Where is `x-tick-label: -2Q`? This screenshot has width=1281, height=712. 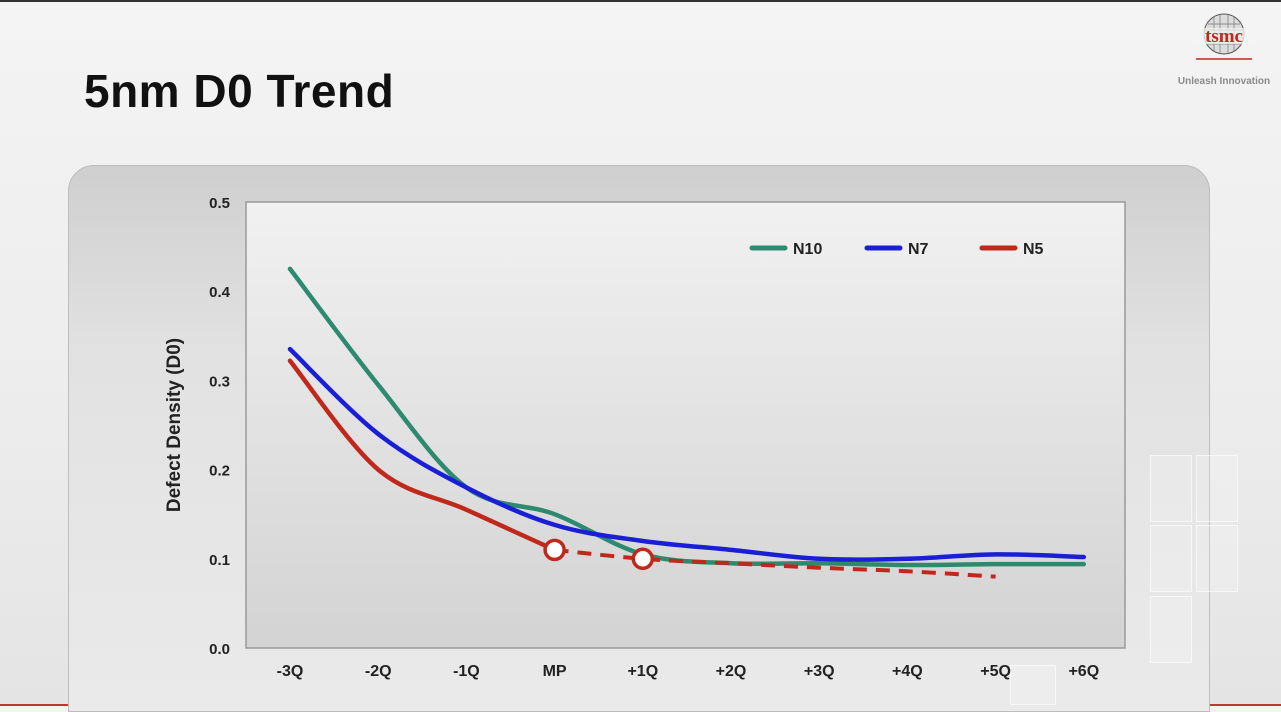 x-tick-label: -2Q is located at coordinates (378, 671).